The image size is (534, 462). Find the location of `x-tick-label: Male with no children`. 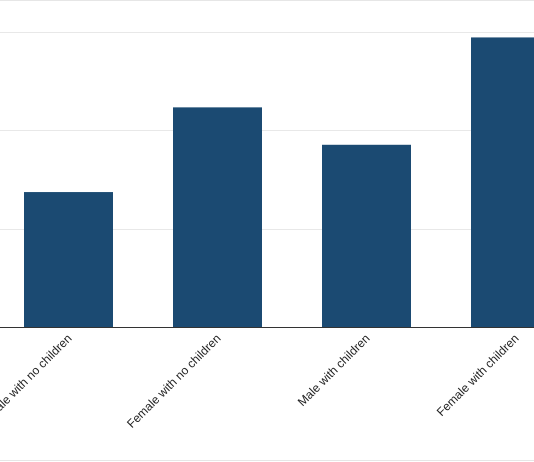

x-tick-label: Male with no children is located at coordinates (37, 376).